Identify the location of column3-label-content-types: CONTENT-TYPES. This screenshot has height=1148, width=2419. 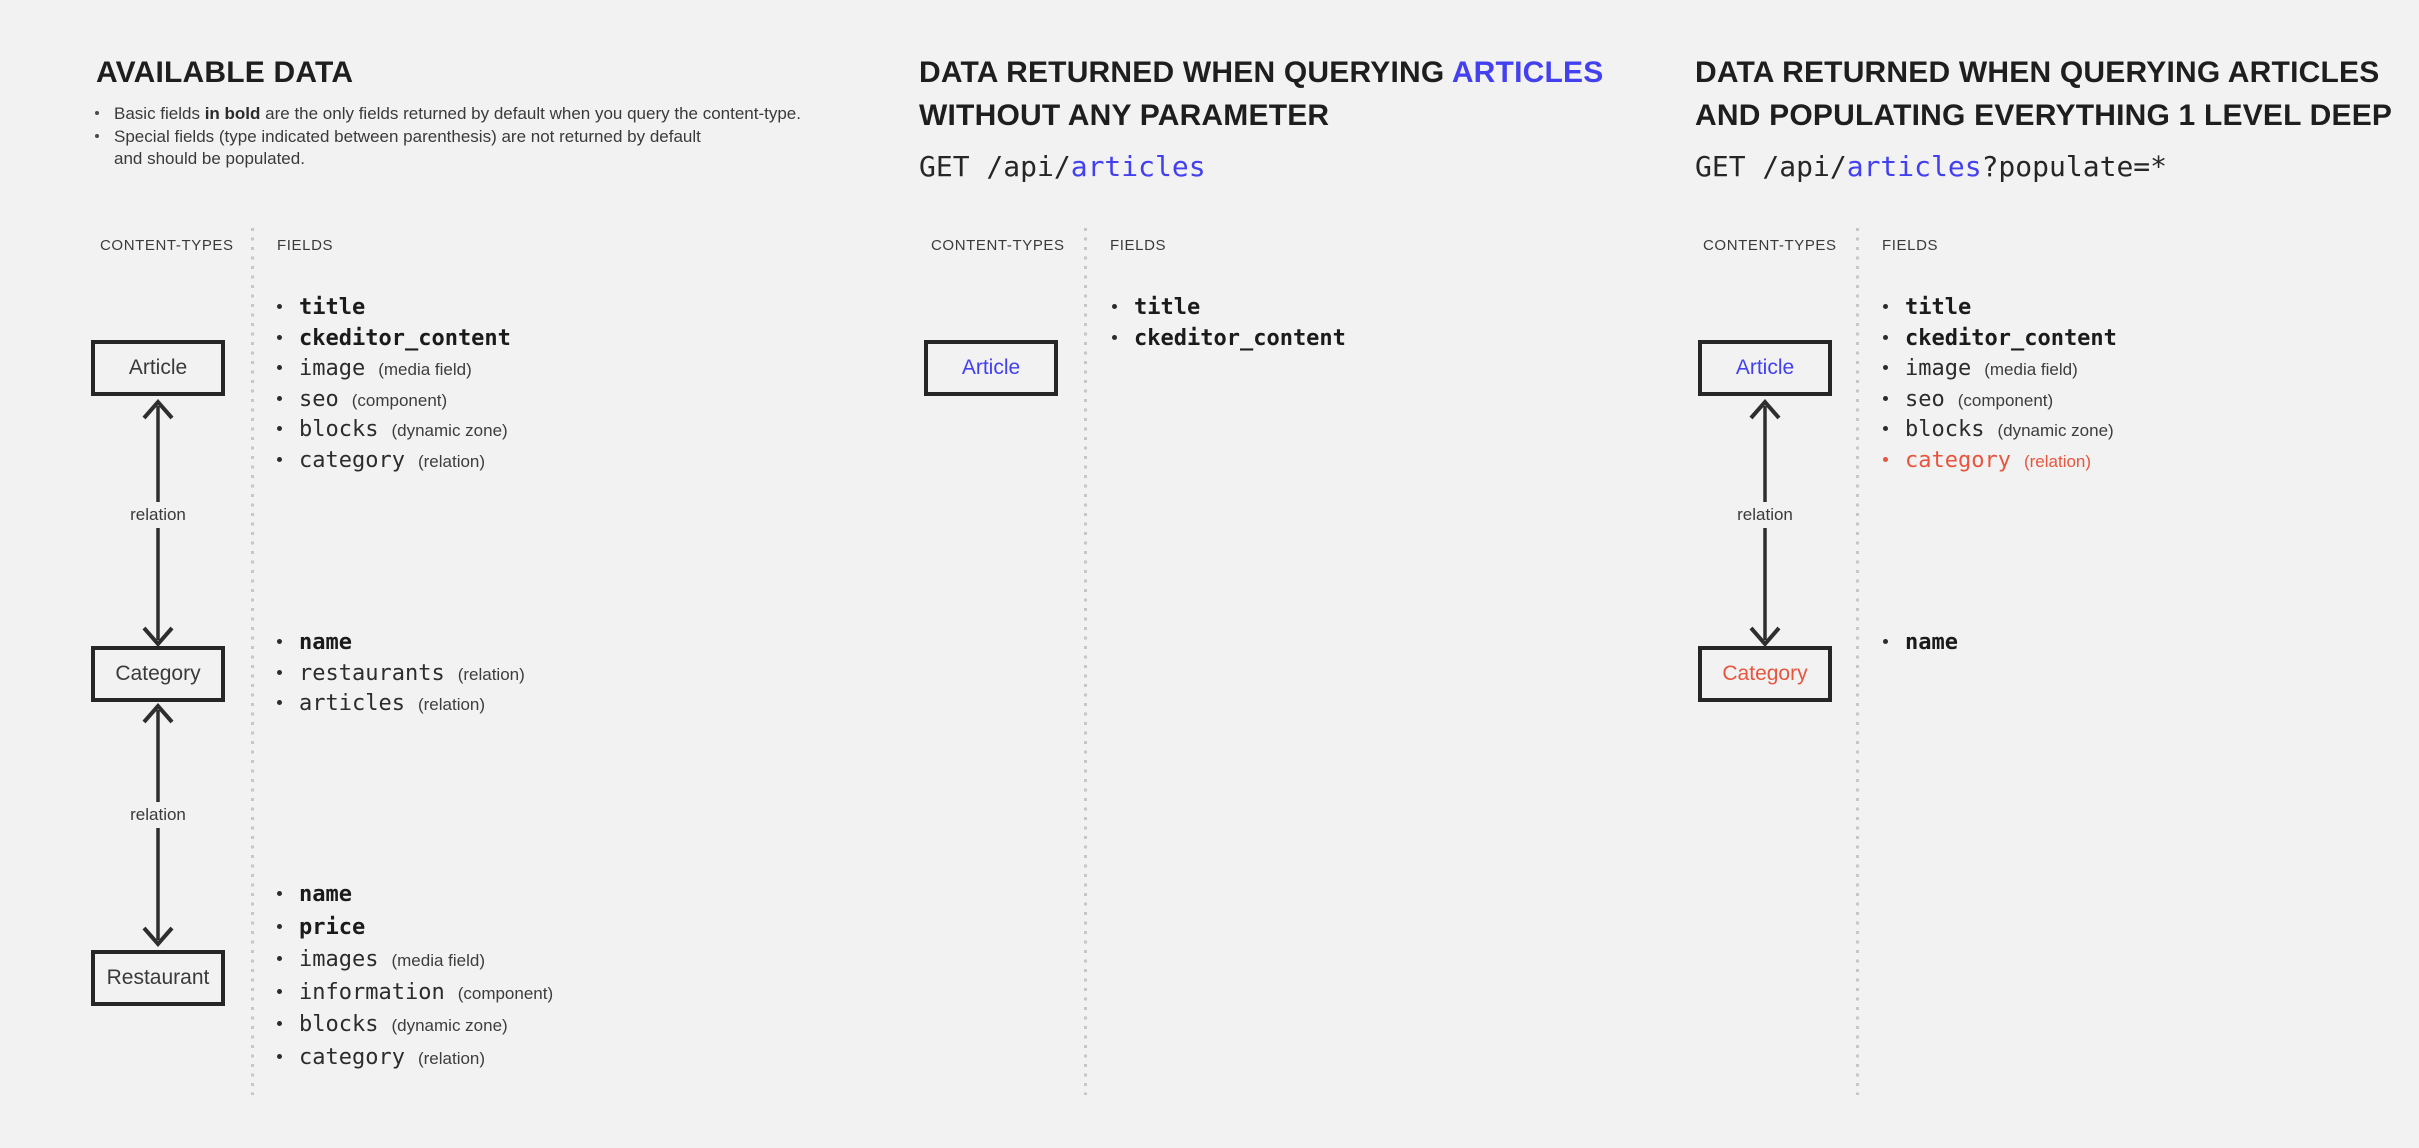
(1770, 245).